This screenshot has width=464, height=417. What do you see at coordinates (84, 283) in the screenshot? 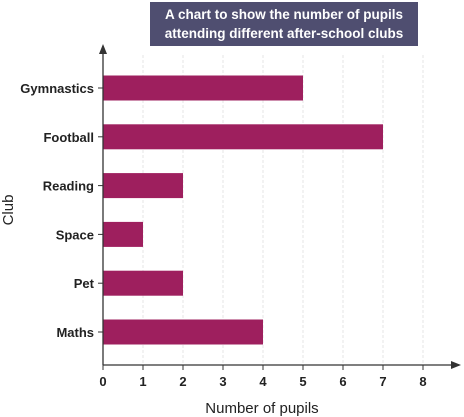
I see `category-label-pet: Pet` at bounding box center [84, 283].